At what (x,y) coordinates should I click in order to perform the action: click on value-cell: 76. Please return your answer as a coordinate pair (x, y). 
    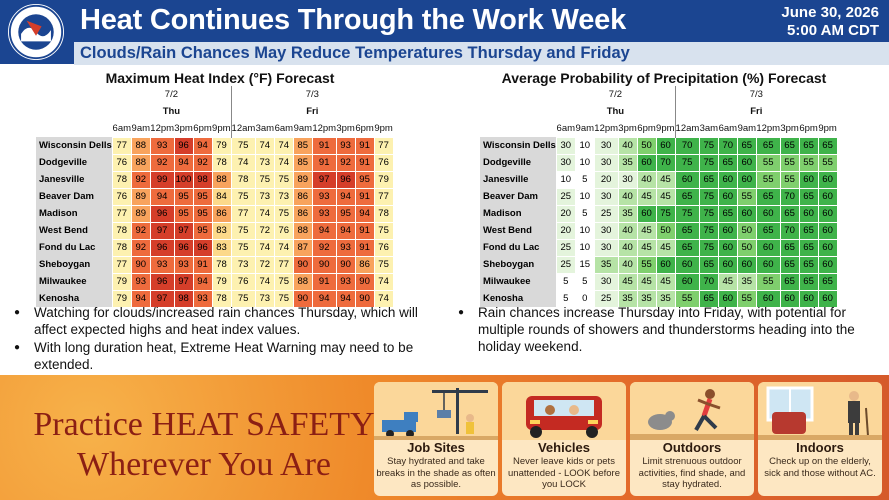
    Looking at the image, I should click on (383, 162).